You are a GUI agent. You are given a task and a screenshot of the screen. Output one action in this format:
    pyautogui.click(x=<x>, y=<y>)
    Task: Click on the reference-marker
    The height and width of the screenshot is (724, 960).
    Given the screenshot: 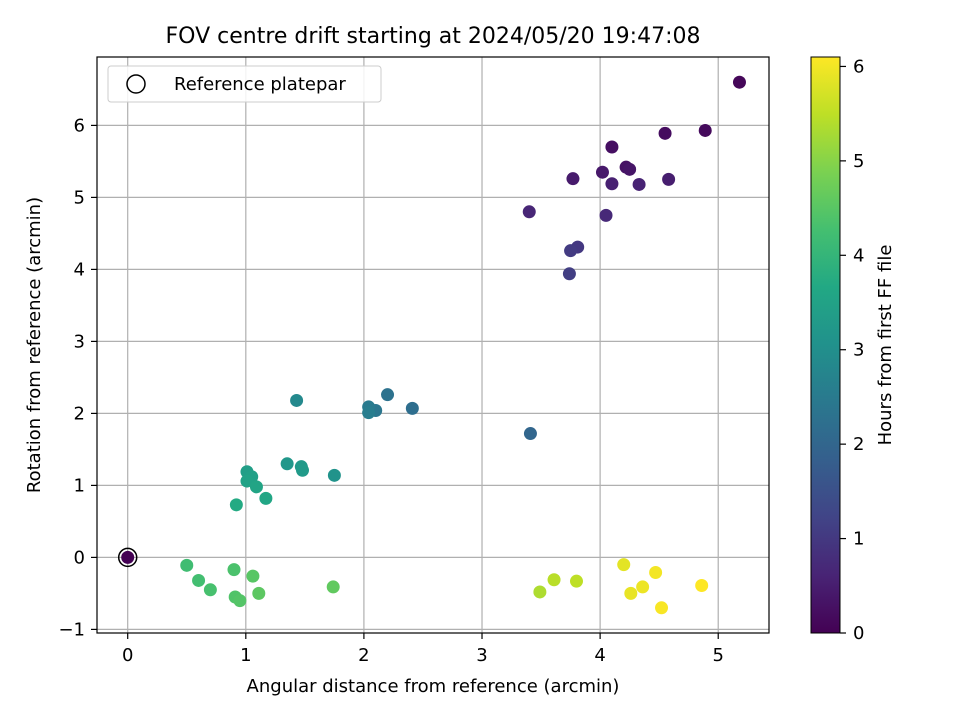 What is the action you would take?
    pyautogui.click(x=127, y=557)
    